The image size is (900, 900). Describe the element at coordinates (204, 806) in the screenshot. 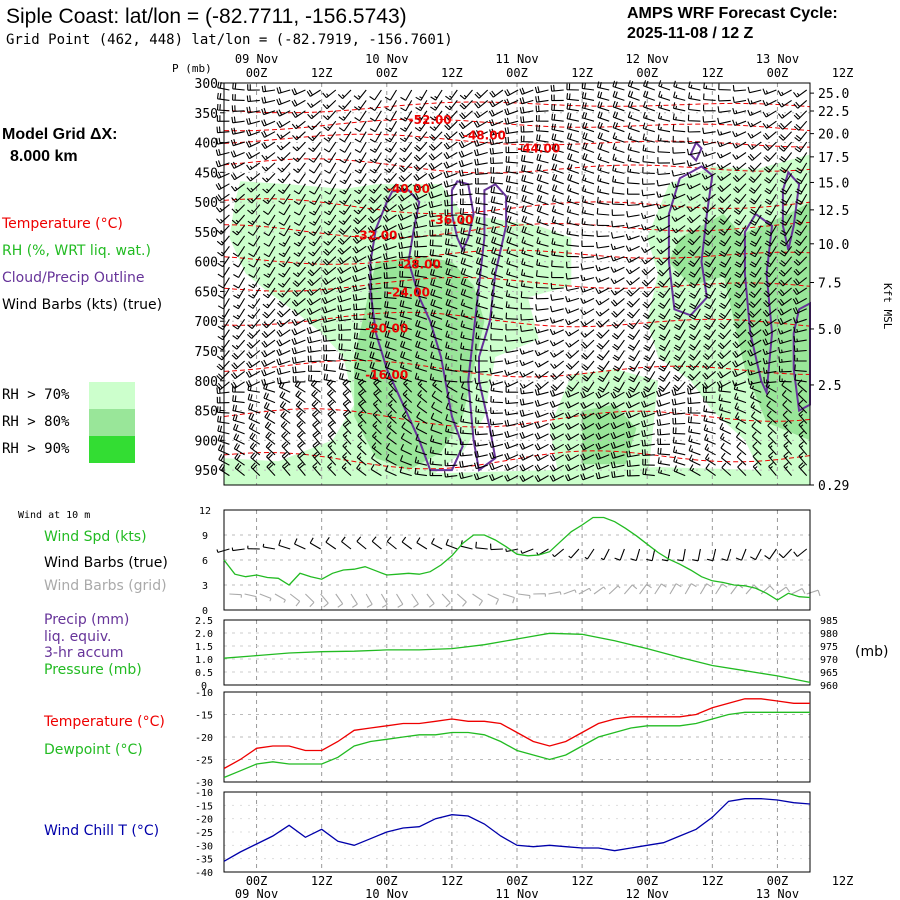

I see `wind-chill-tick: -15` at that location.